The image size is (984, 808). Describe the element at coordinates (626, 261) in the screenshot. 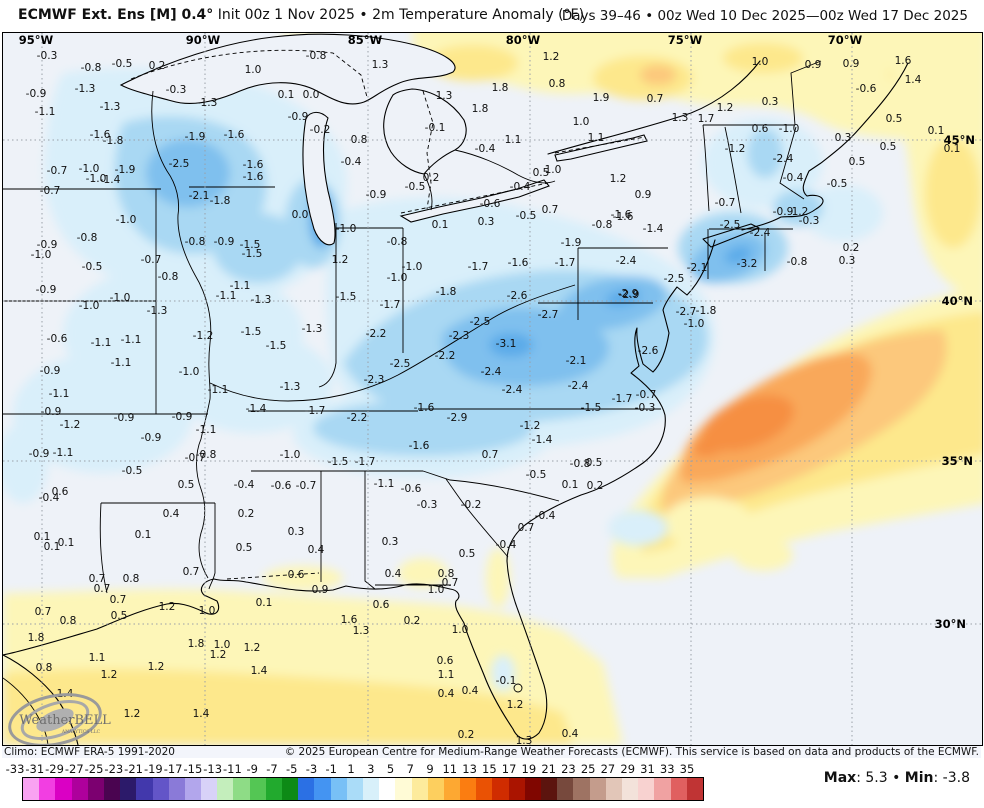

I see `svg-text: -2.4` at that location.